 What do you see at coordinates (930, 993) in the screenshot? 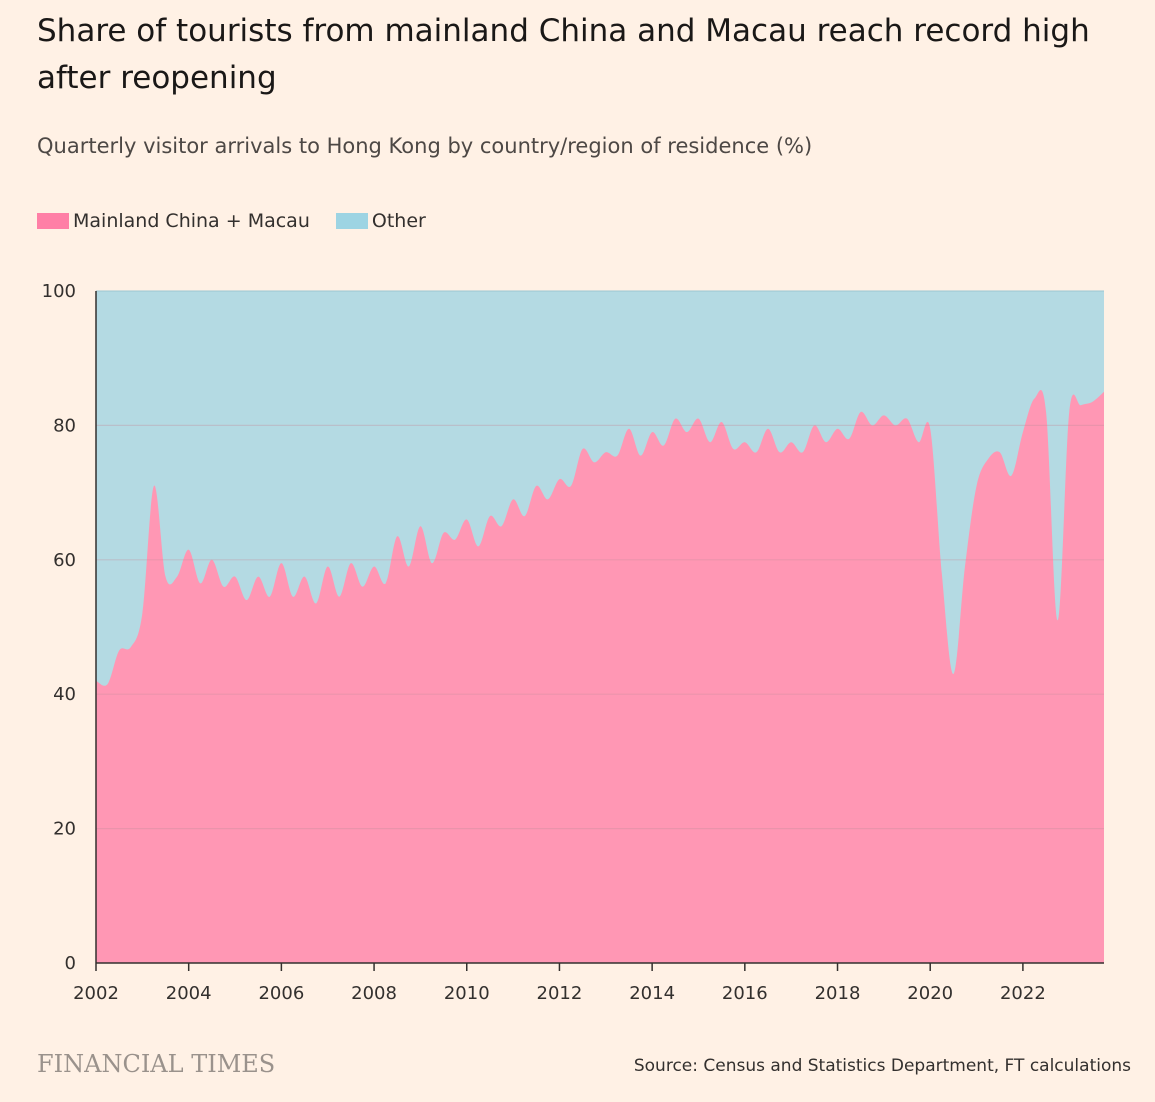
I see `x-tick-label-2020: 2020` at bounding box center [930, 993].